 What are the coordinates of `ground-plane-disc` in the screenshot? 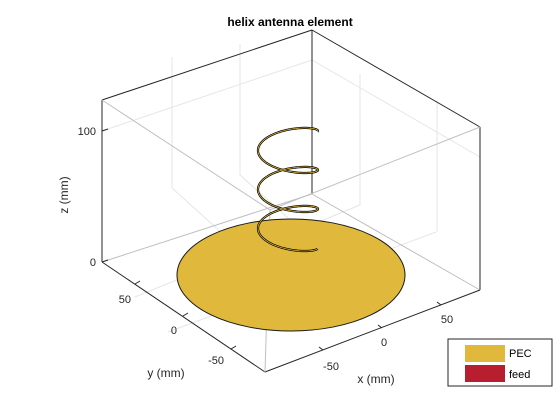 It's located at (291, 275).